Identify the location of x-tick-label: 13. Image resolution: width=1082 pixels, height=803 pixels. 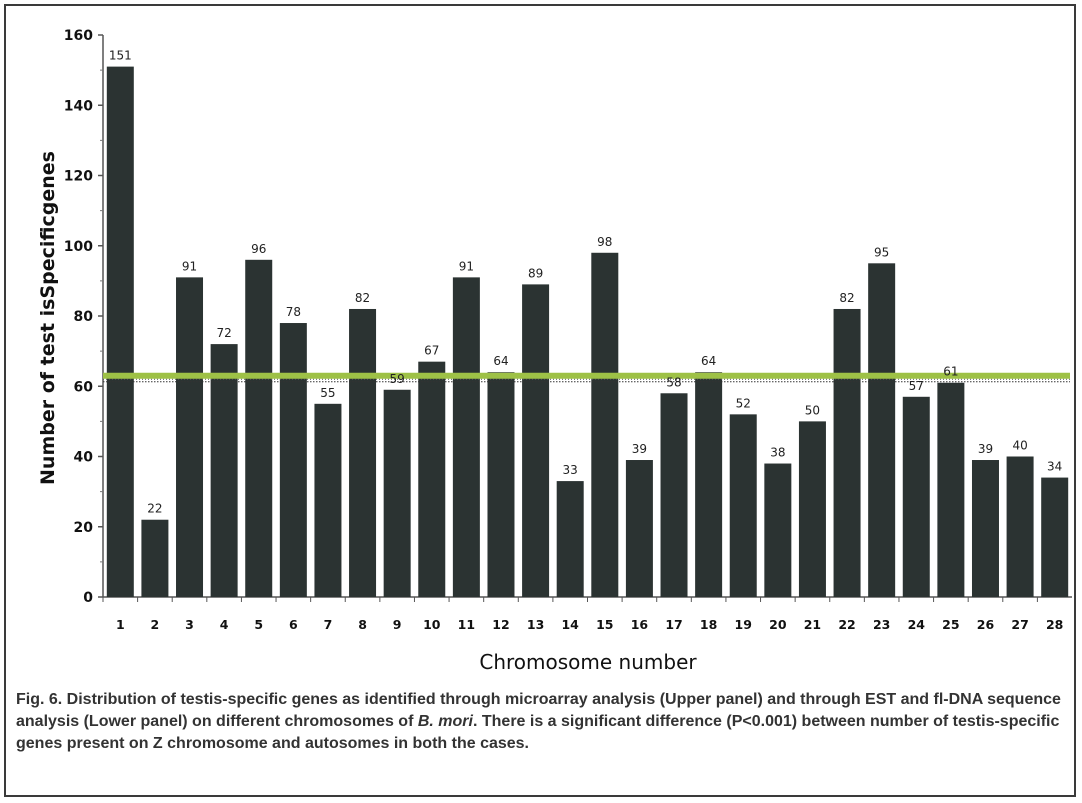
(535, 624).